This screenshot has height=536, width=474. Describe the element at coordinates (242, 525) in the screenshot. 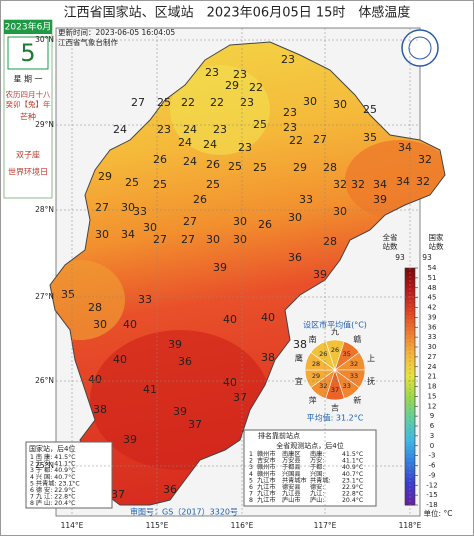

I see `lon-label: 116°E` at that location.